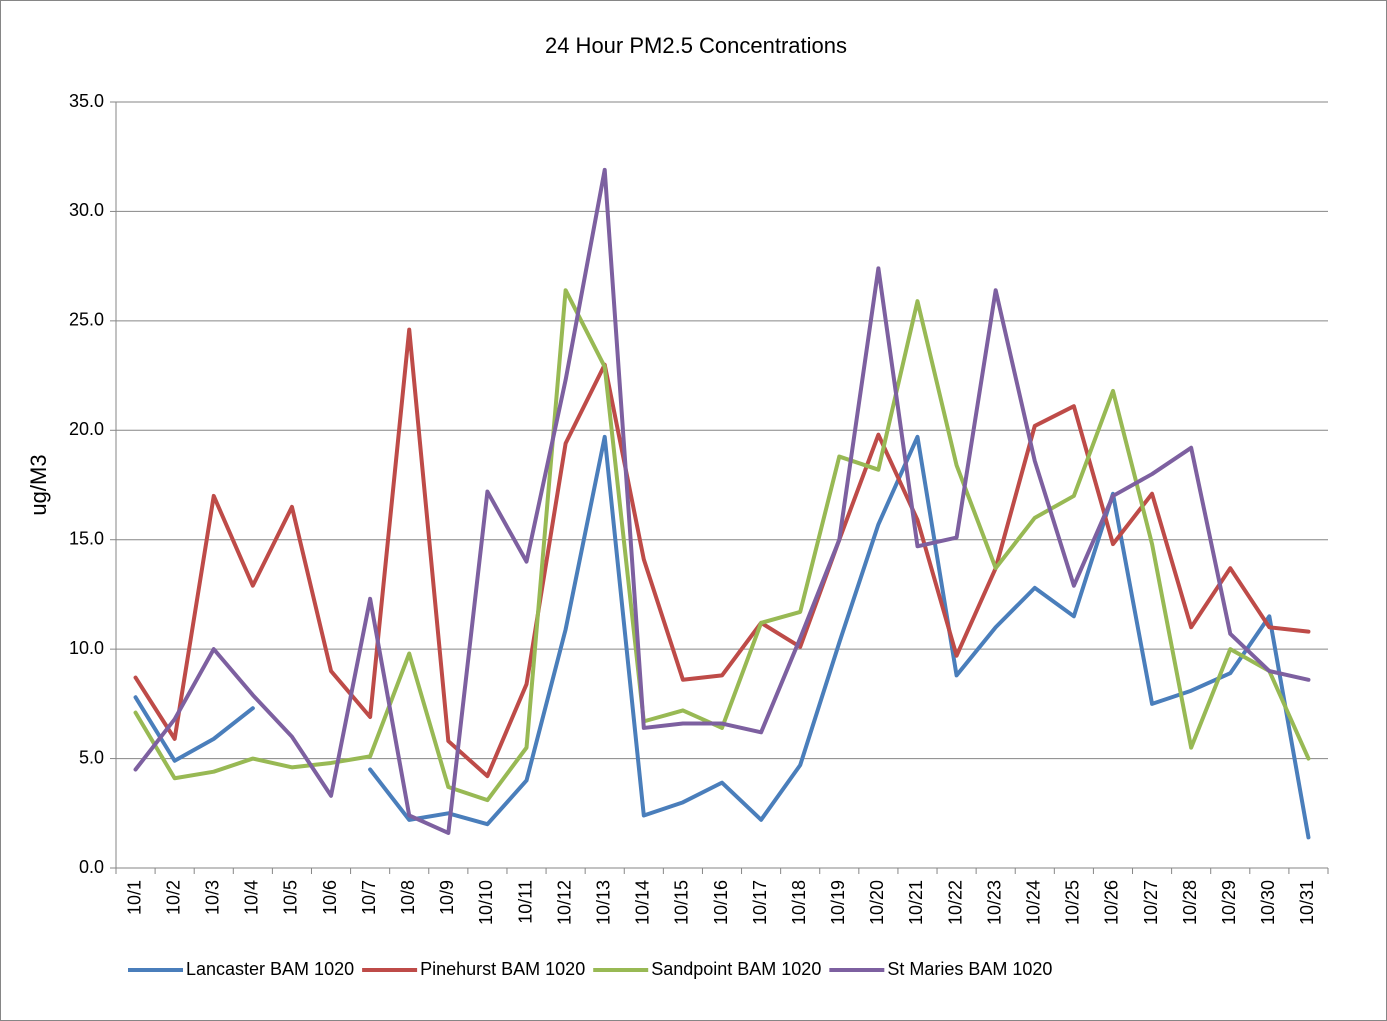 This screenshot has height=1021, width=1387. I want to click on x-tick-label: 10/24, so click(1034, 902).